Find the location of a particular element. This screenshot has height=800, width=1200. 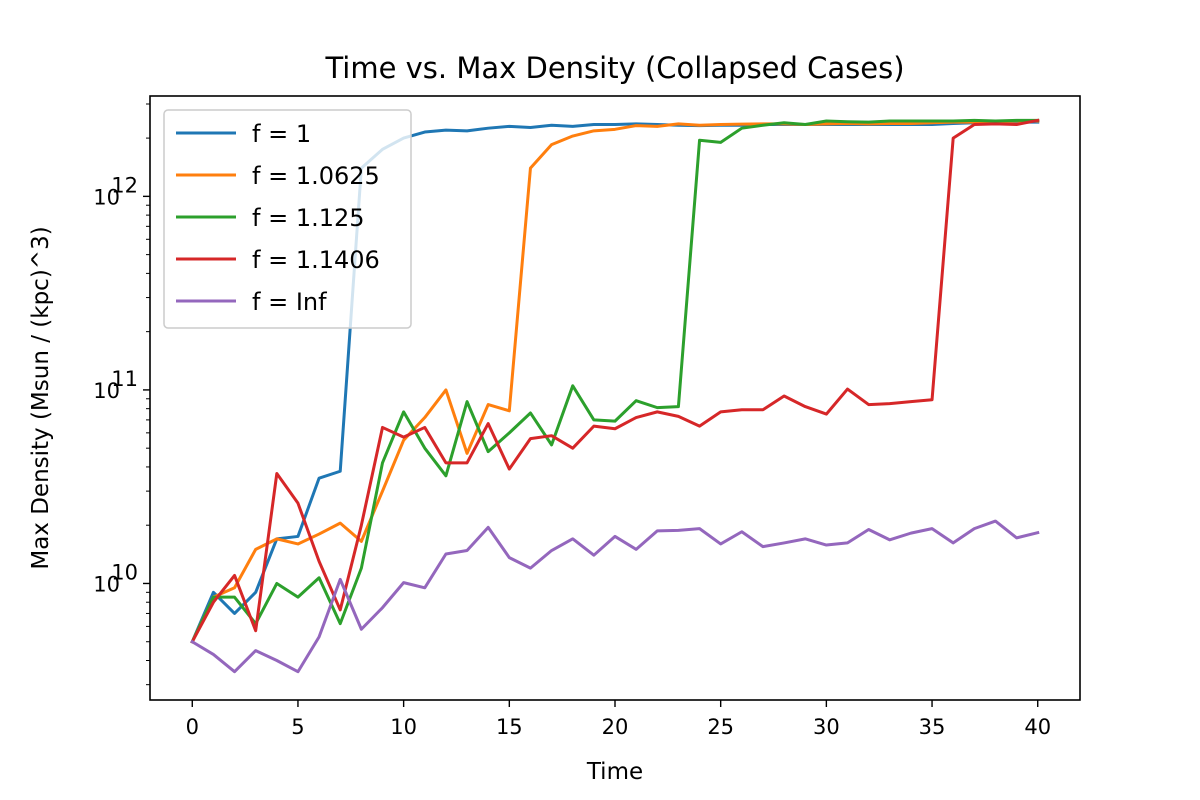

y-tick-exponent: 10 is located at coordinates (124, 572).